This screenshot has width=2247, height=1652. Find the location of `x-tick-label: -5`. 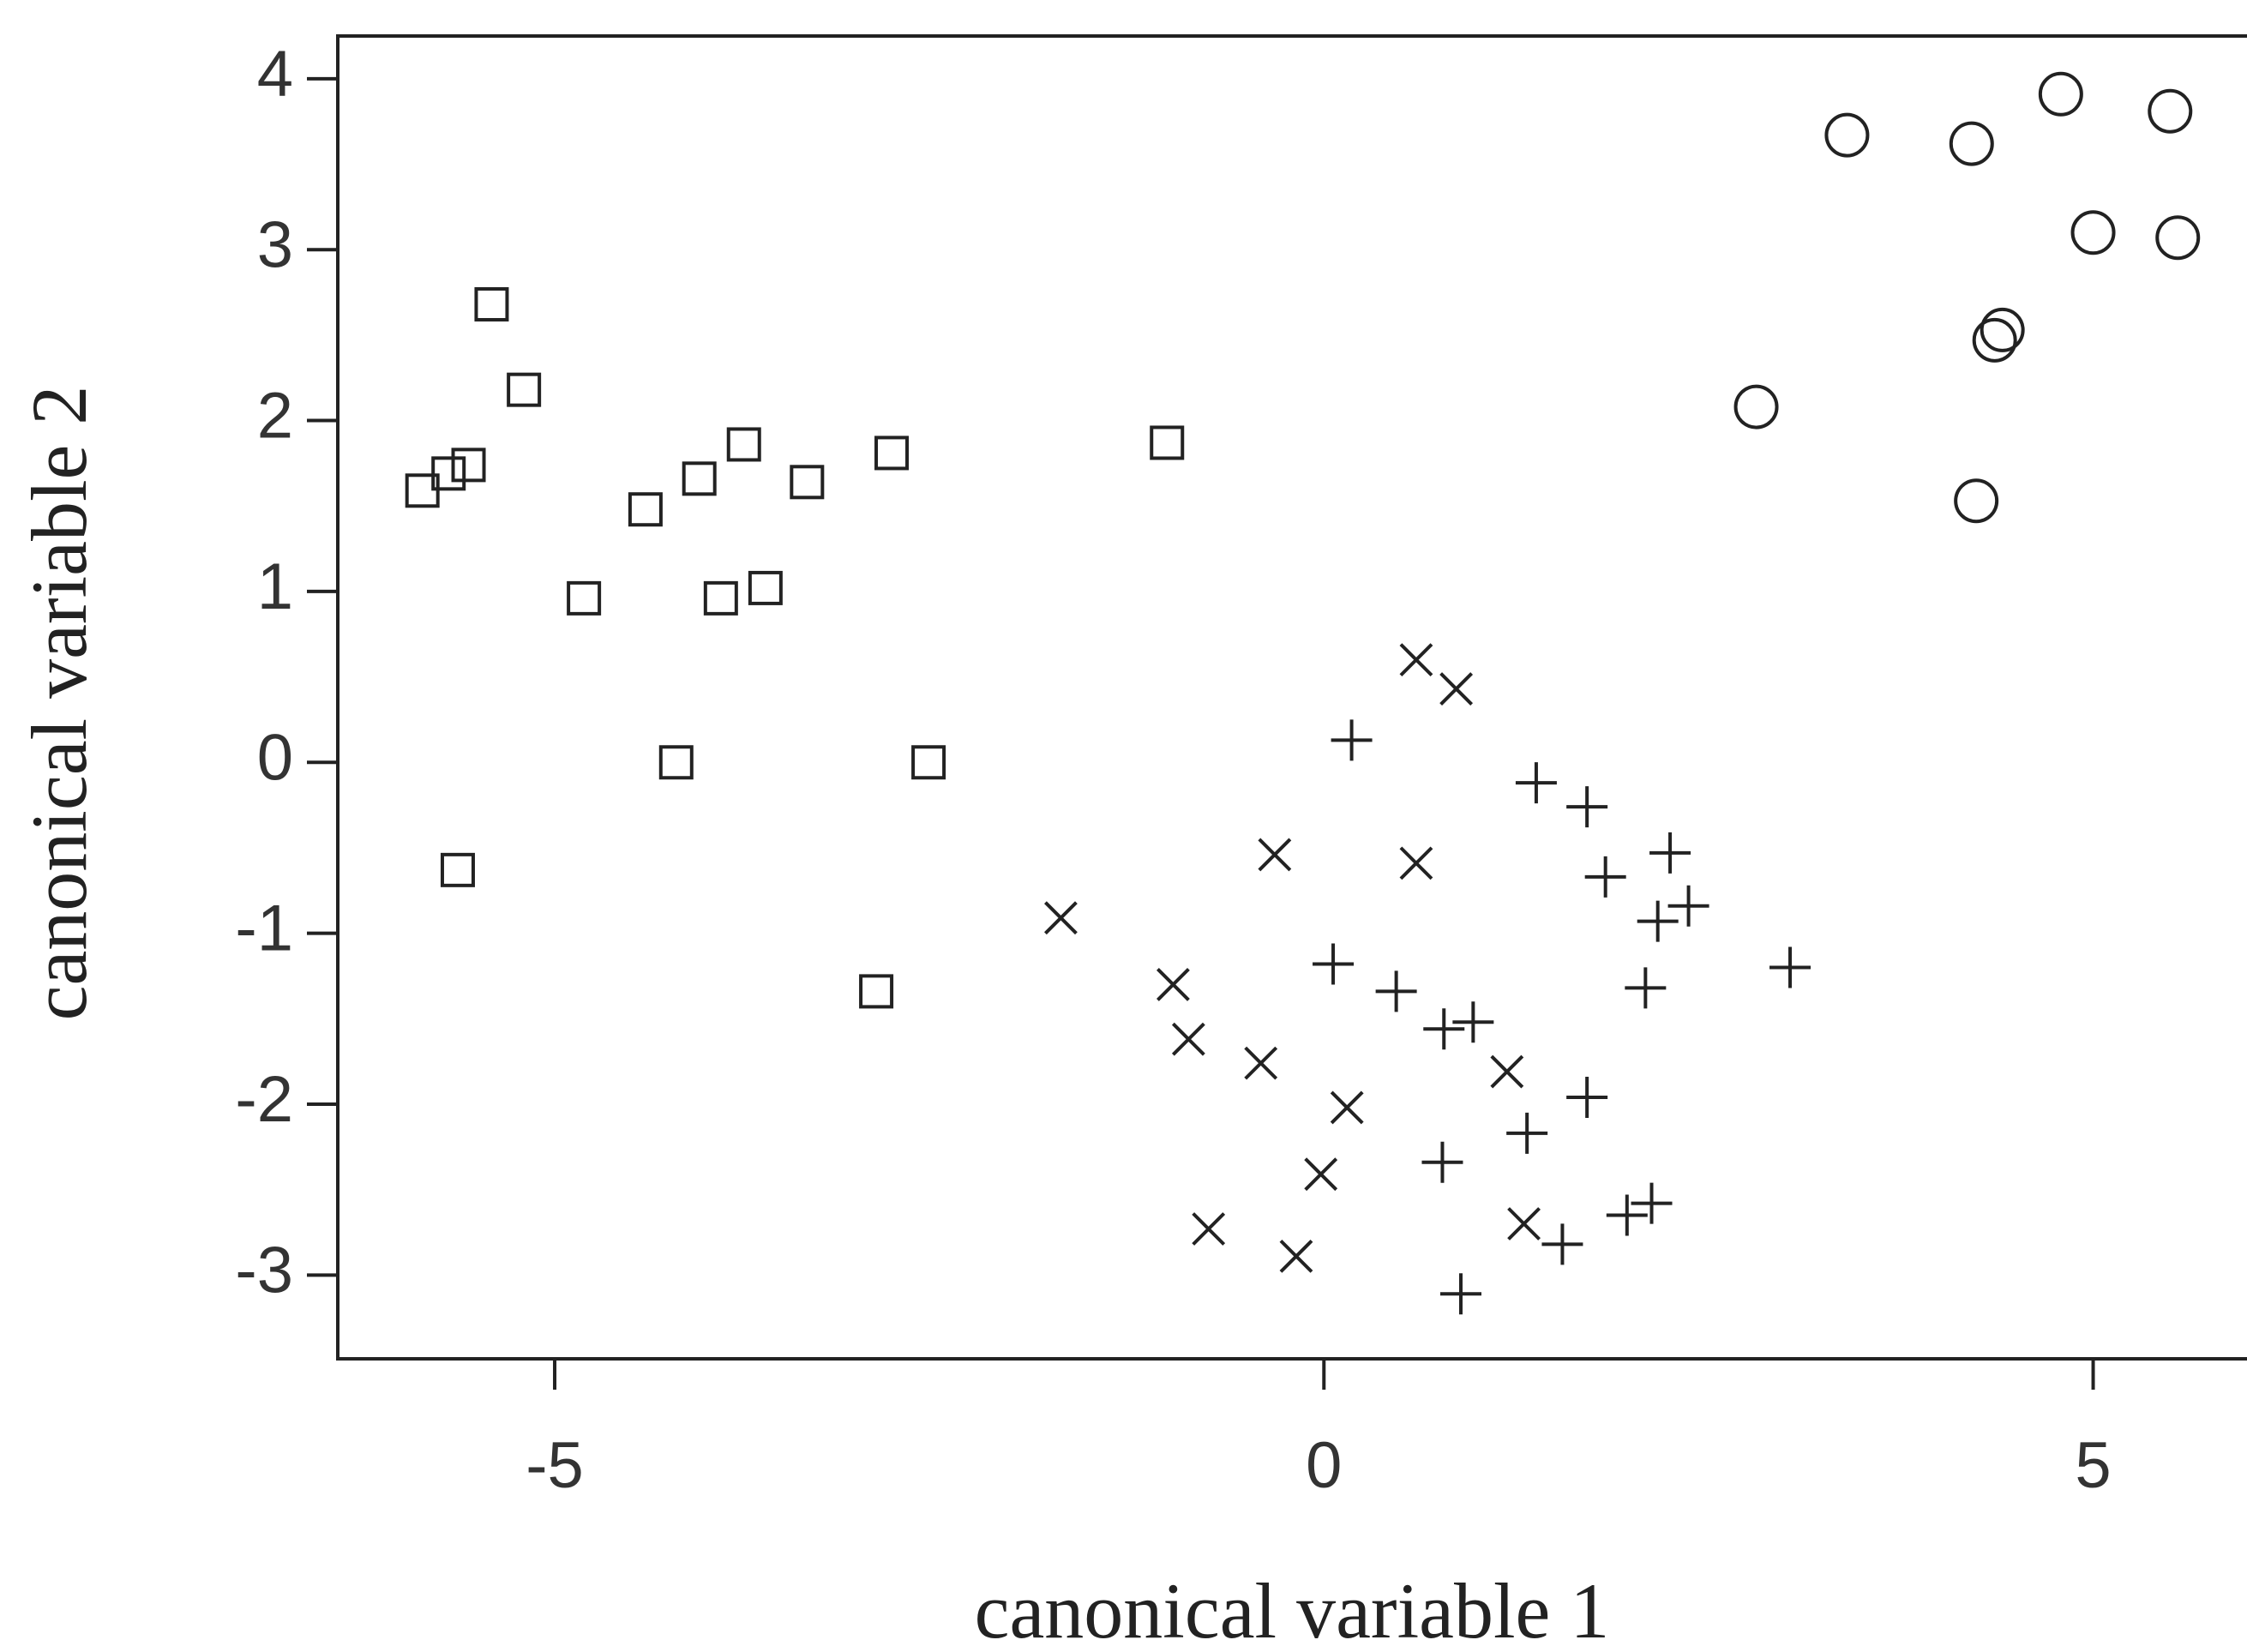

x-tick-label: -5 is located at coordinates (555, 1465).